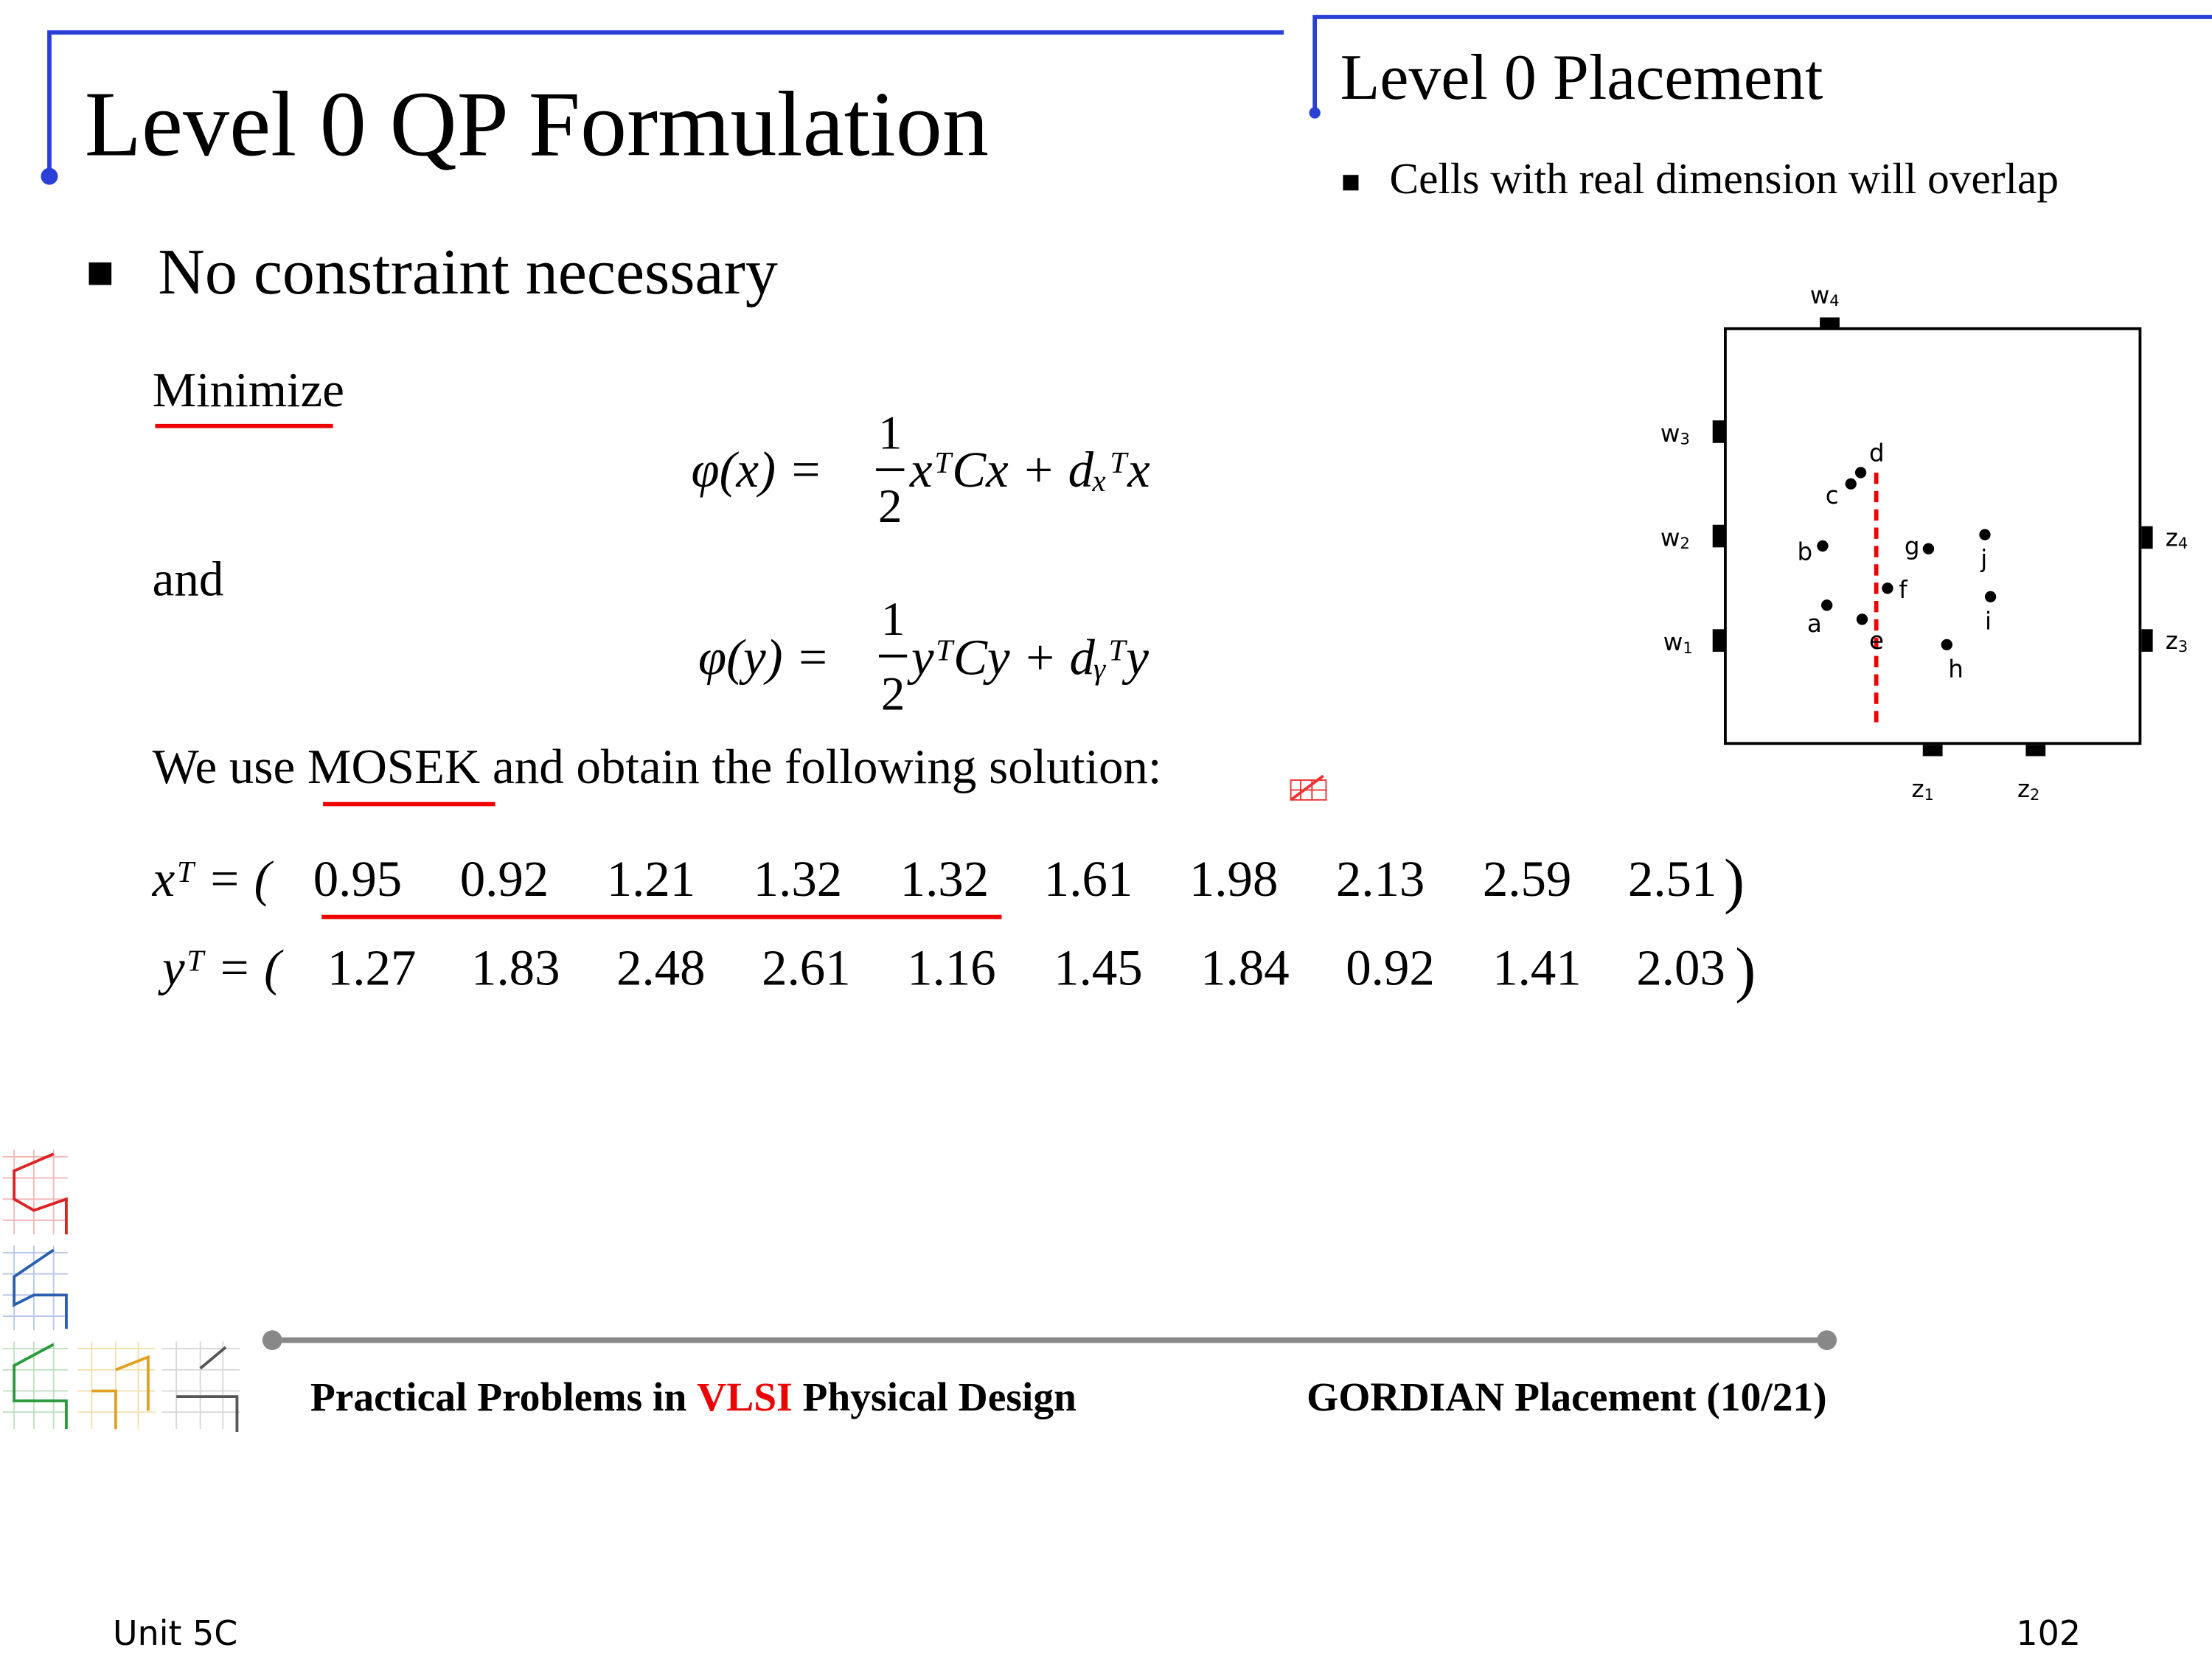 This screenshot has height=1659, width=2212. Describe the element at coordinates (756, 470) in the screenshot. I see `eq1-lhs: φ(x) =` at that location.